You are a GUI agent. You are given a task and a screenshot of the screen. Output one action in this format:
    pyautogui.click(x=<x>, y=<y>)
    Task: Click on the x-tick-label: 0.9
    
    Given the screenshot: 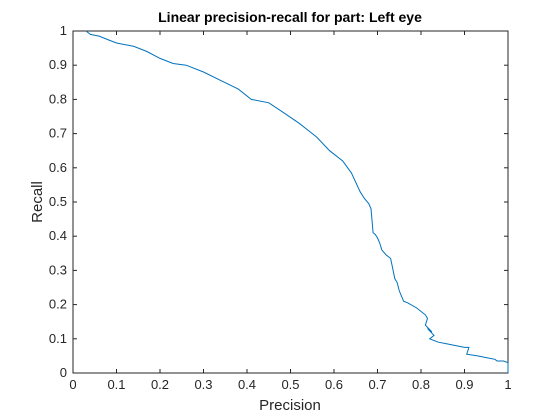 What is the action you would take?
    pyautogui.click(x=464, y=384)
    